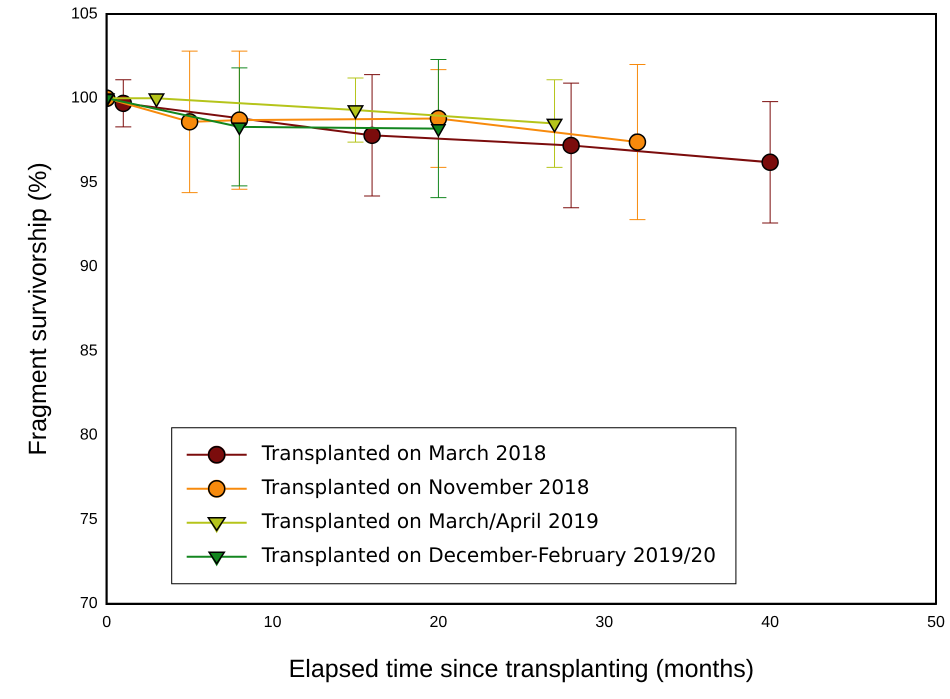  I want to click on x-axis-title: Elapsed time since transplanting (months), so click(521, 668).